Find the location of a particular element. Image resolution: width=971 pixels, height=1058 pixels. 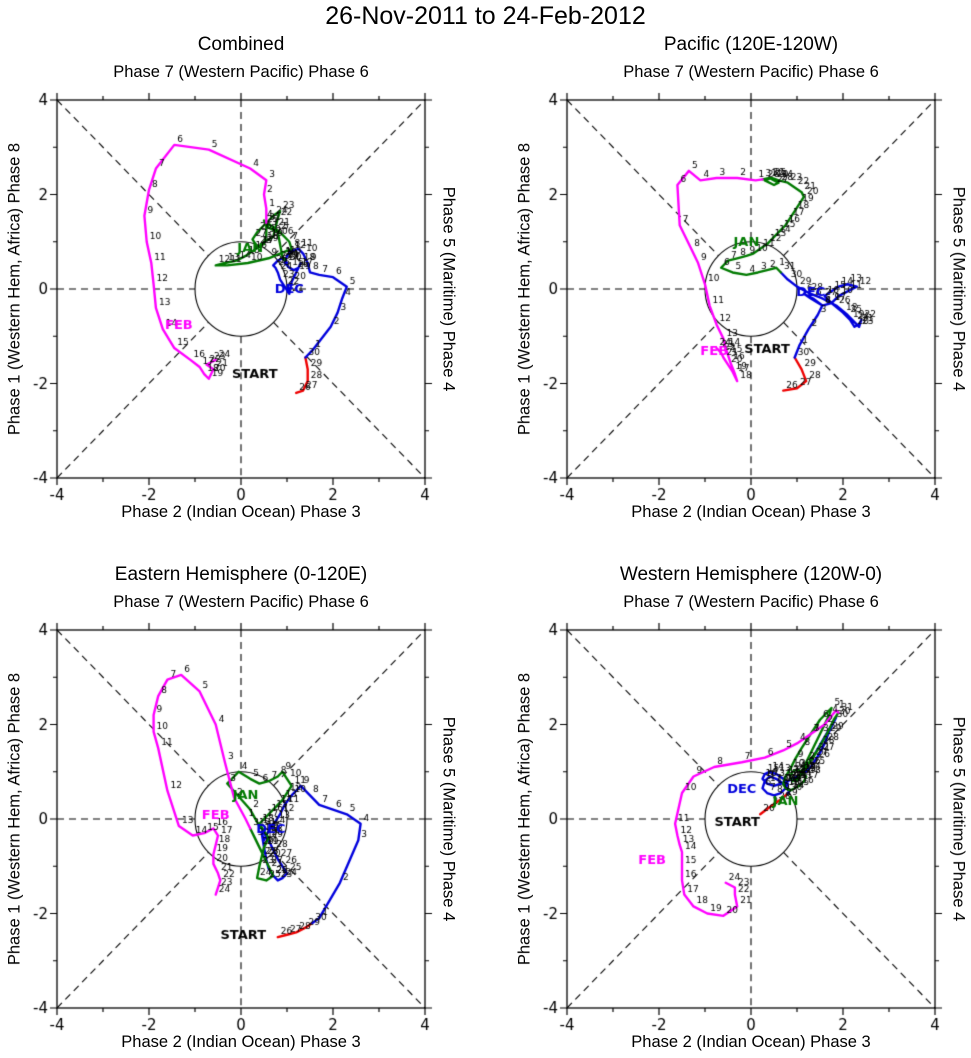

panel-title-pacific: Pacific (120E-120W) is located at coordinates (751, 44).